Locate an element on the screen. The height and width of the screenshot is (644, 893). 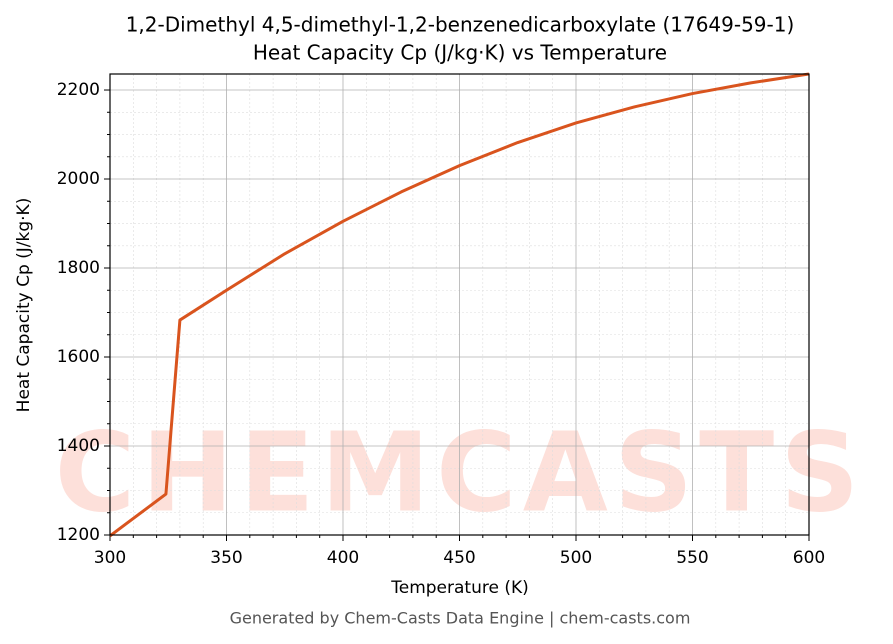
x-tick-label: 400 is located at coordinates (343, 558).